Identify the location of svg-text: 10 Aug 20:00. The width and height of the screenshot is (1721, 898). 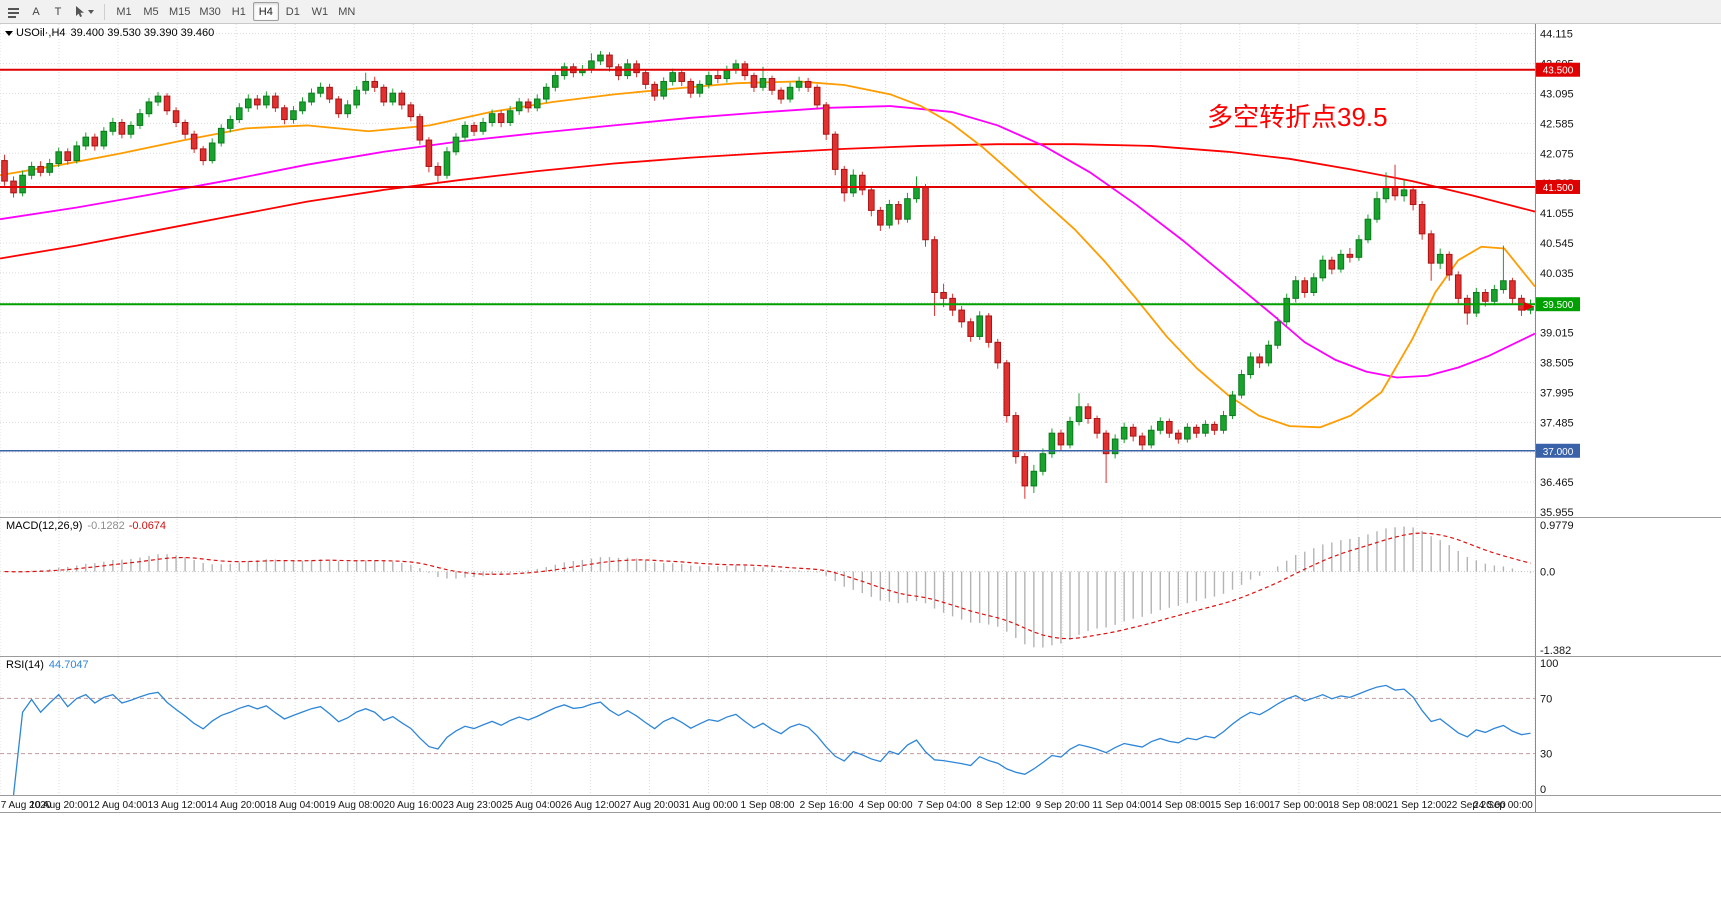
(59, 805).